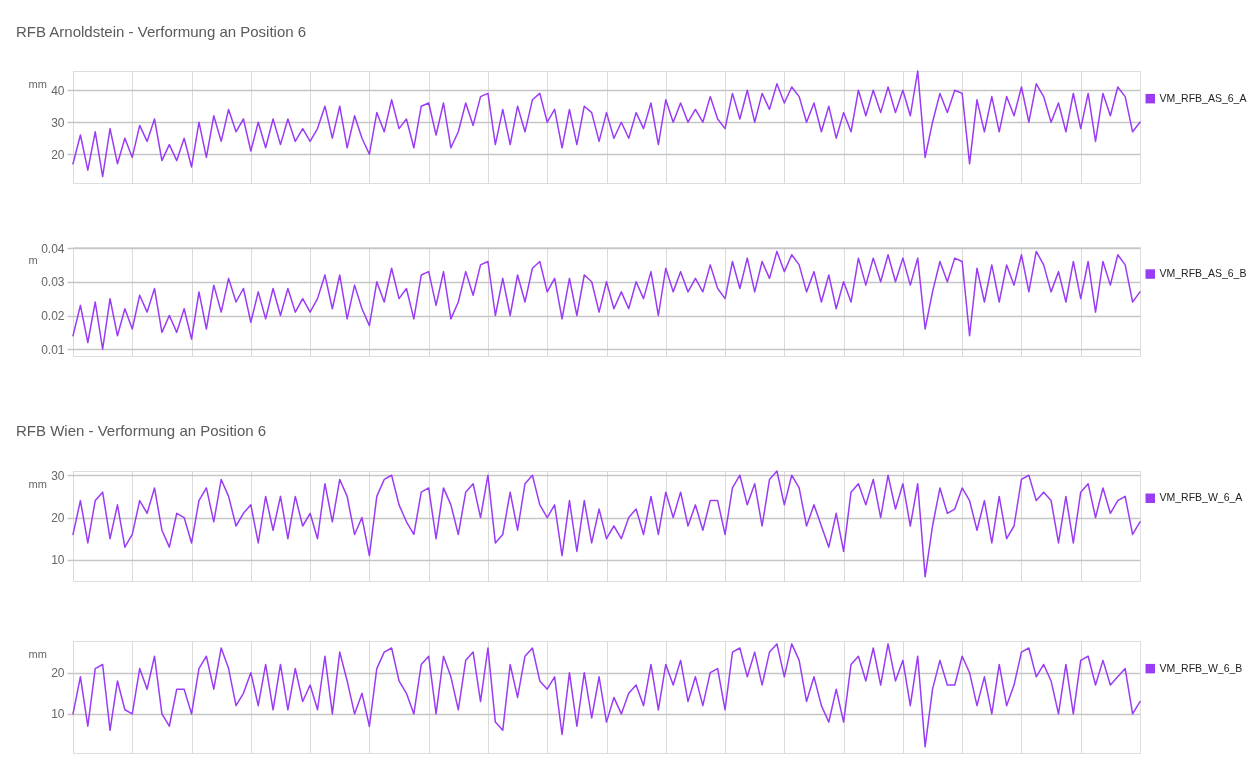 The image size is (1258, 767). What do you see at coordinates (1201, 497) in the screenshot?
I see `legend-label: VM_RFB_W_6_A` at bounding box center [1201, 497].